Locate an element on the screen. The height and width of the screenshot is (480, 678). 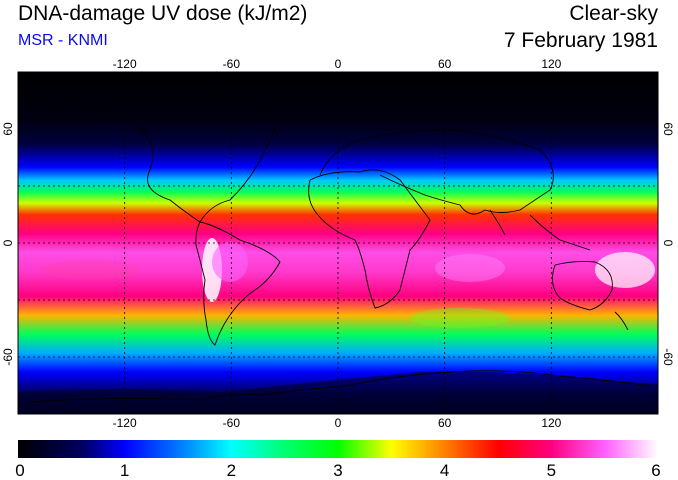
amazon-hotspot is located at coordinates (230, 262).